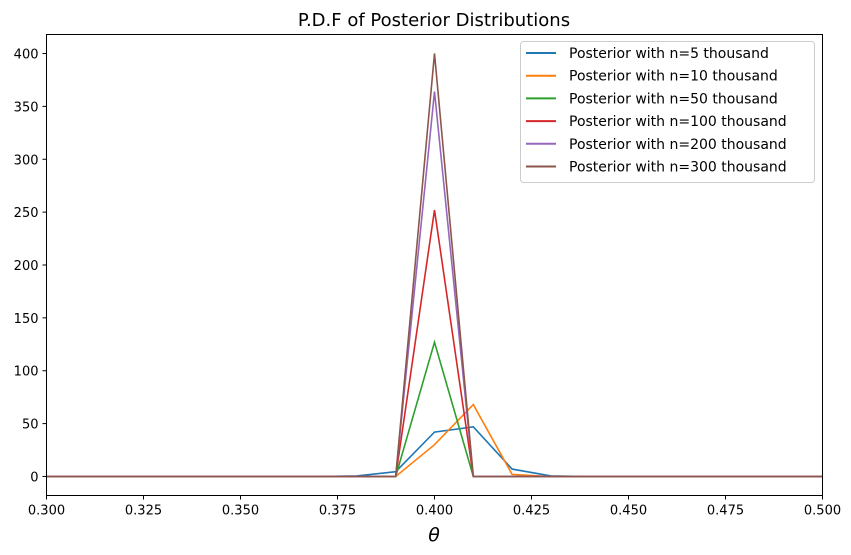  Describe the element at coordinates (26, 319) in the screenshot. I see `y-tick-label: 150` at that location.